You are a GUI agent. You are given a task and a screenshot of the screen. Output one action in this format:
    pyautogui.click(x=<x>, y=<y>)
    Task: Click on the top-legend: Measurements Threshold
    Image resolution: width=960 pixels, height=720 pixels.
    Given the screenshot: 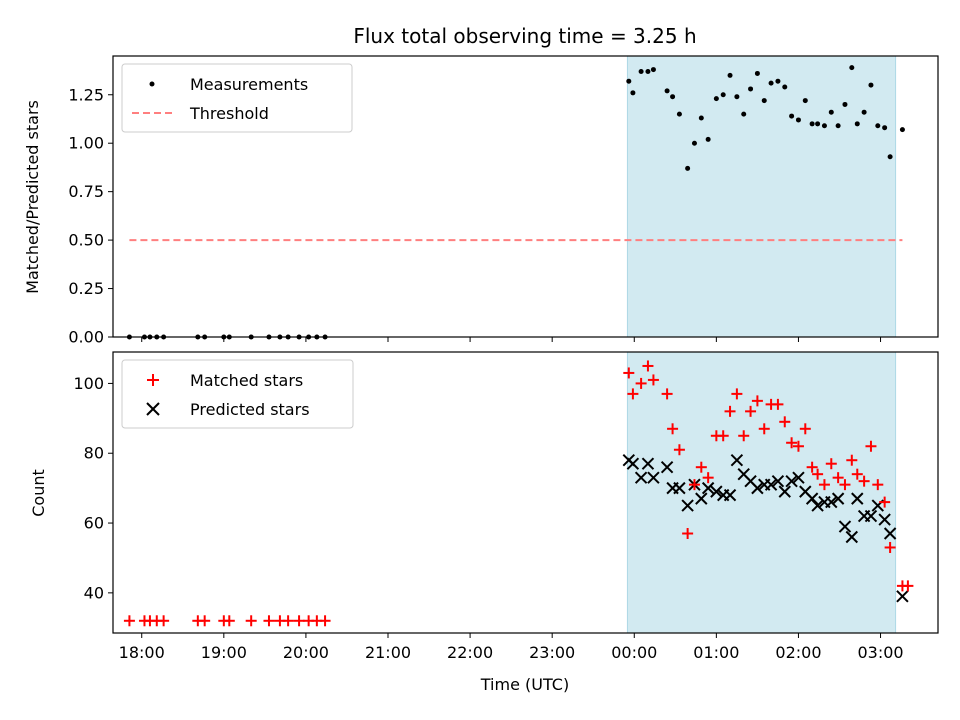 What is the action you would take?
    pyautogui.click(x=237, y=98)
    